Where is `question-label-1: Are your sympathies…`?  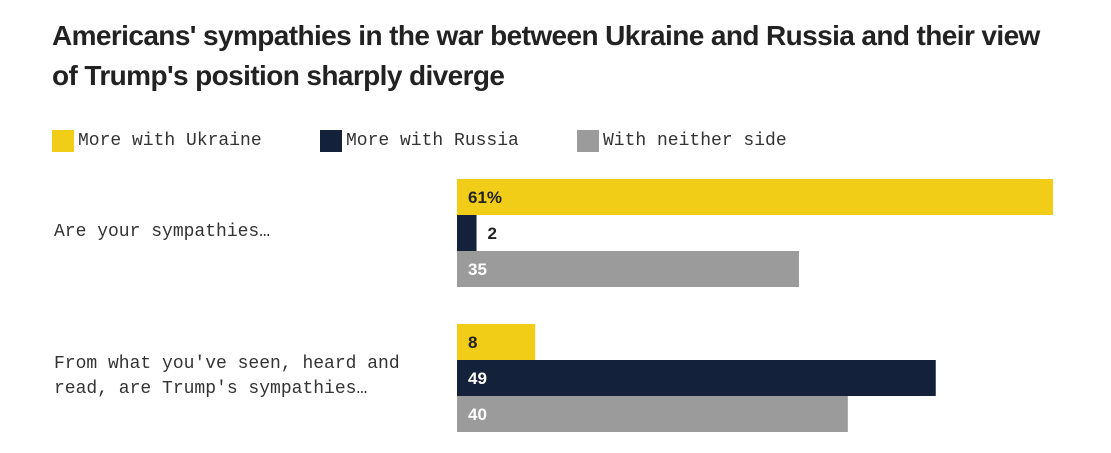 question-label-1: Are your sympathies… is located at coordinates (162, 232).